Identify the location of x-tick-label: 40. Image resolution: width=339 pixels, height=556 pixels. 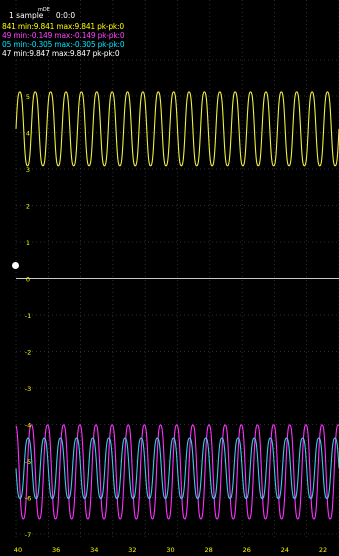
(18, 550).